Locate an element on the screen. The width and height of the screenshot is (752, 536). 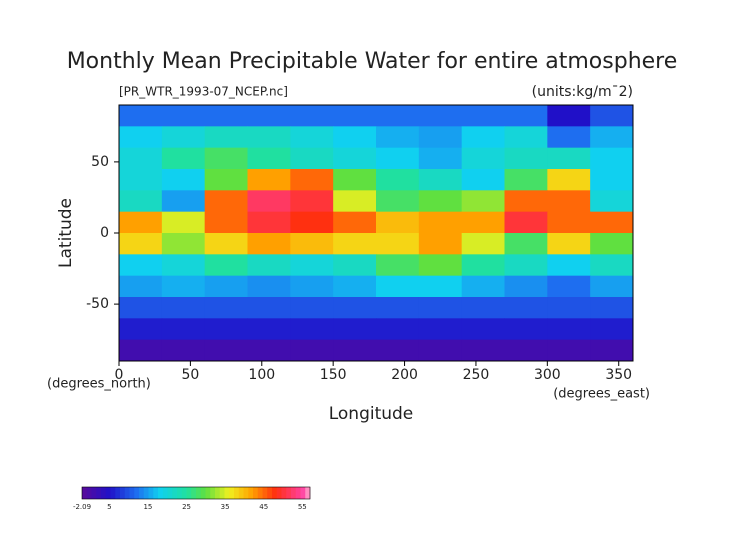
x-tick-label: 250 is located at coordinates (476, 375).